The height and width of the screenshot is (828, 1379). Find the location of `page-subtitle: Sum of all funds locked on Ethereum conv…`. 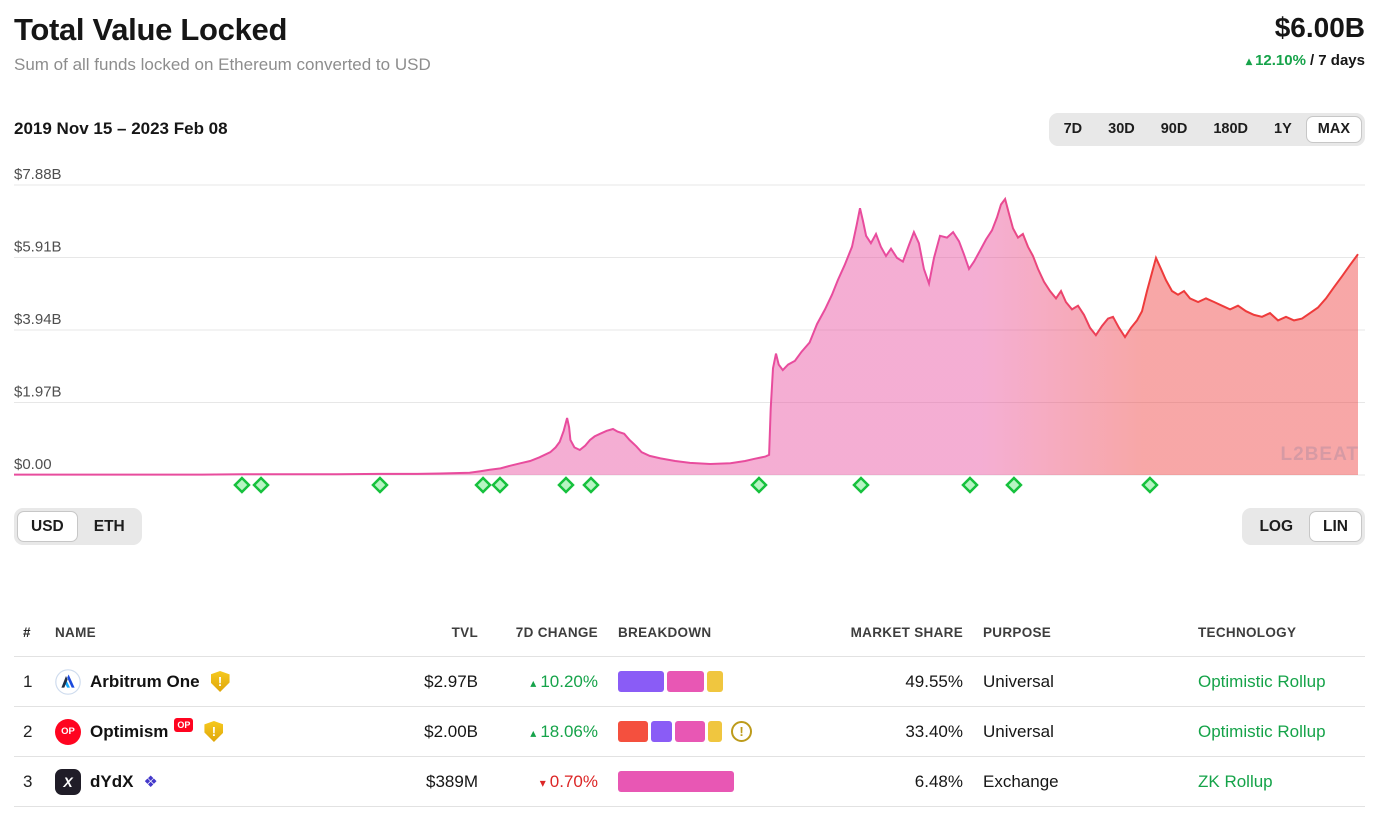

page-subtitle: Sum of all funds locked on Ethereum conv… is located at coordinates (222, 64).